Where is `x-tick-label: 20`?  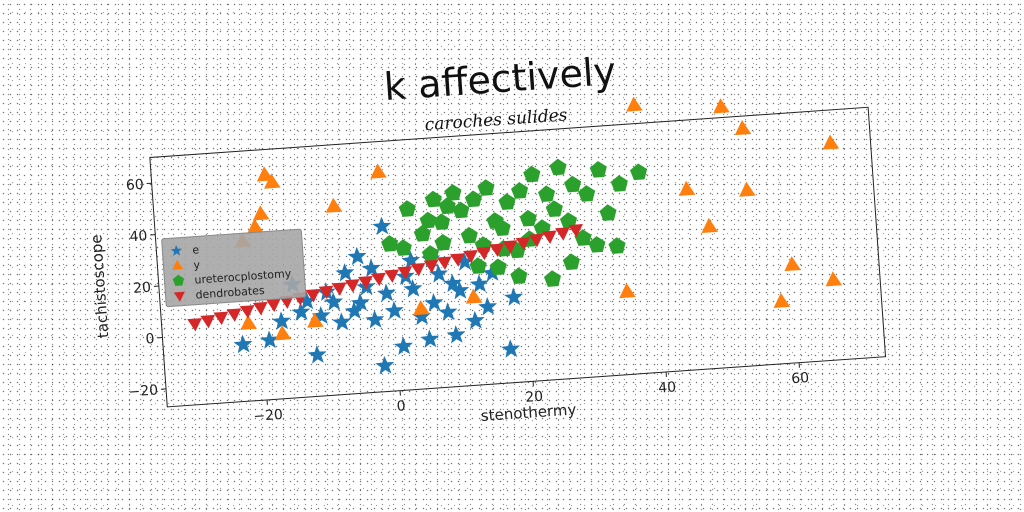
x-tick-label: 20 is located at coordinates (534, 397).